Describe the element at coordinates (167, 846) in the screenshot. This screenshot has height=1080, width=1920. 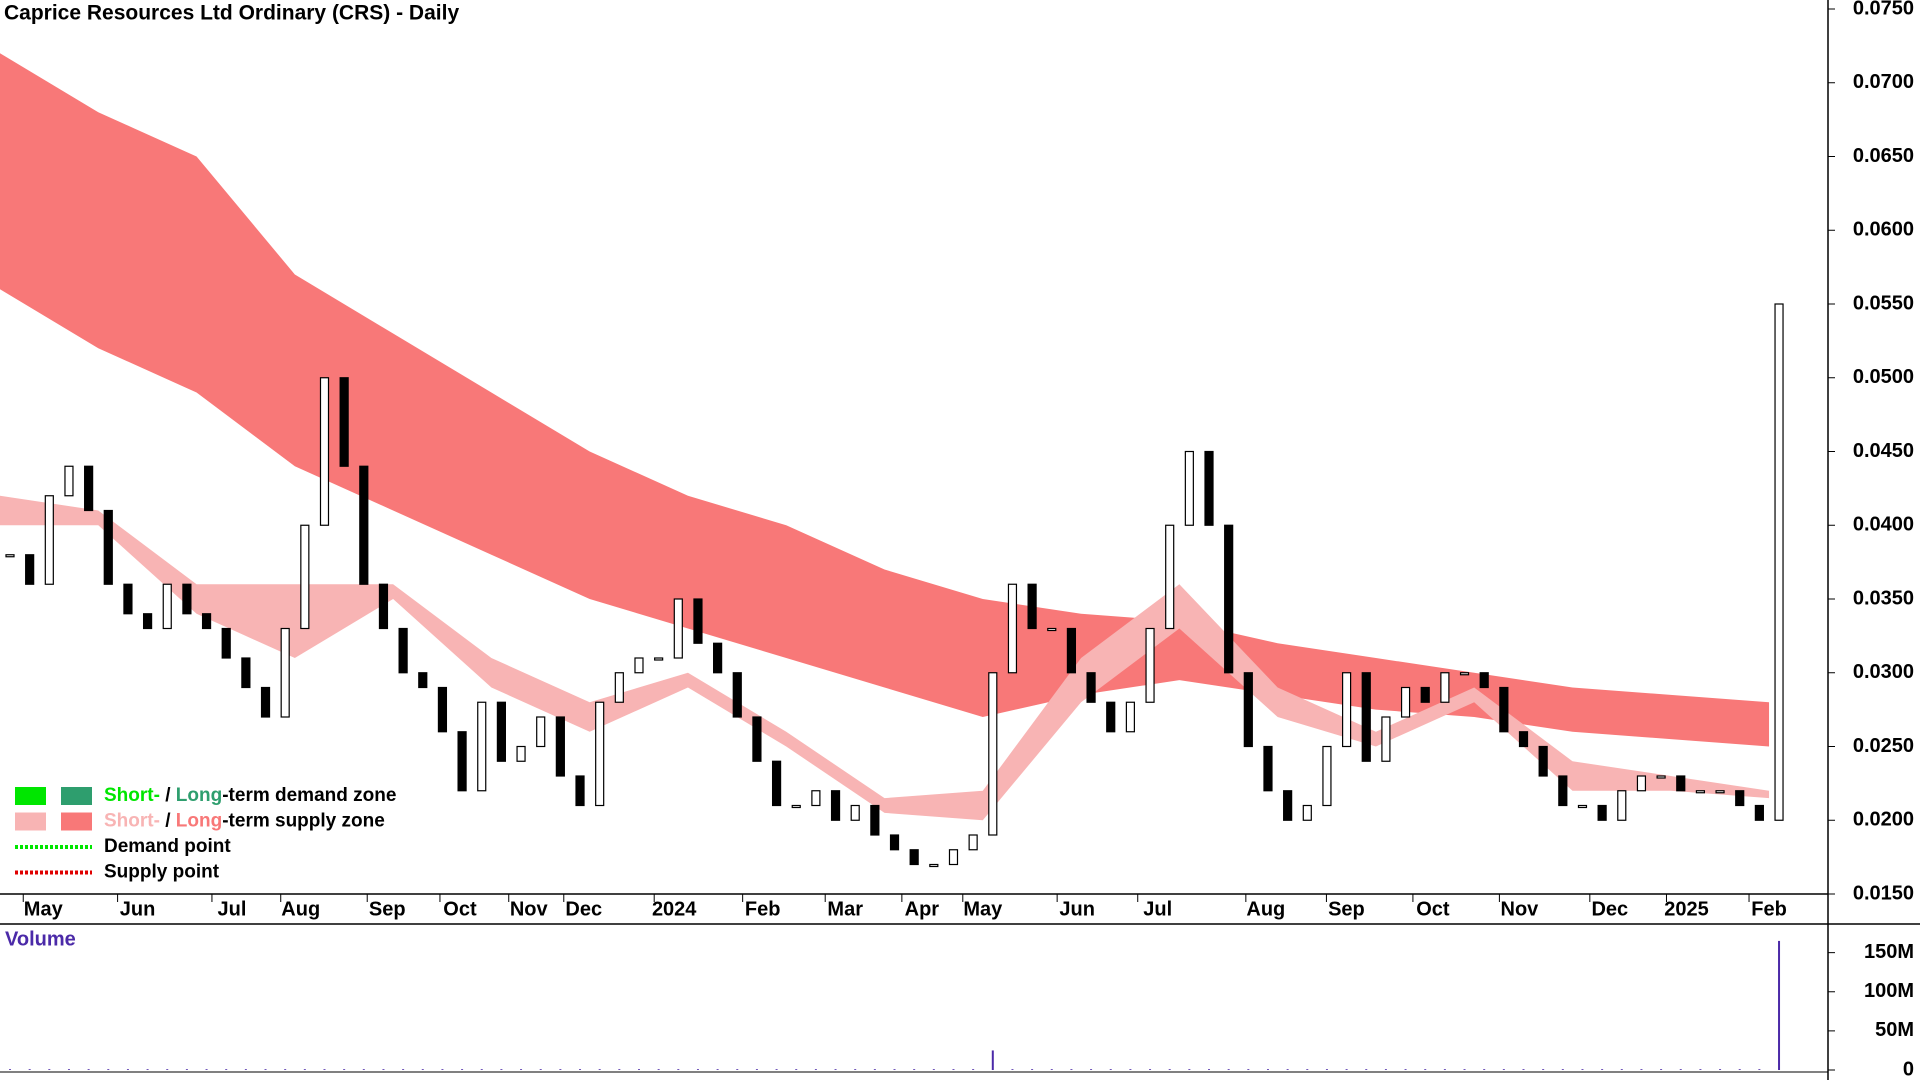
I see `legend-label: Demand point` at that location.